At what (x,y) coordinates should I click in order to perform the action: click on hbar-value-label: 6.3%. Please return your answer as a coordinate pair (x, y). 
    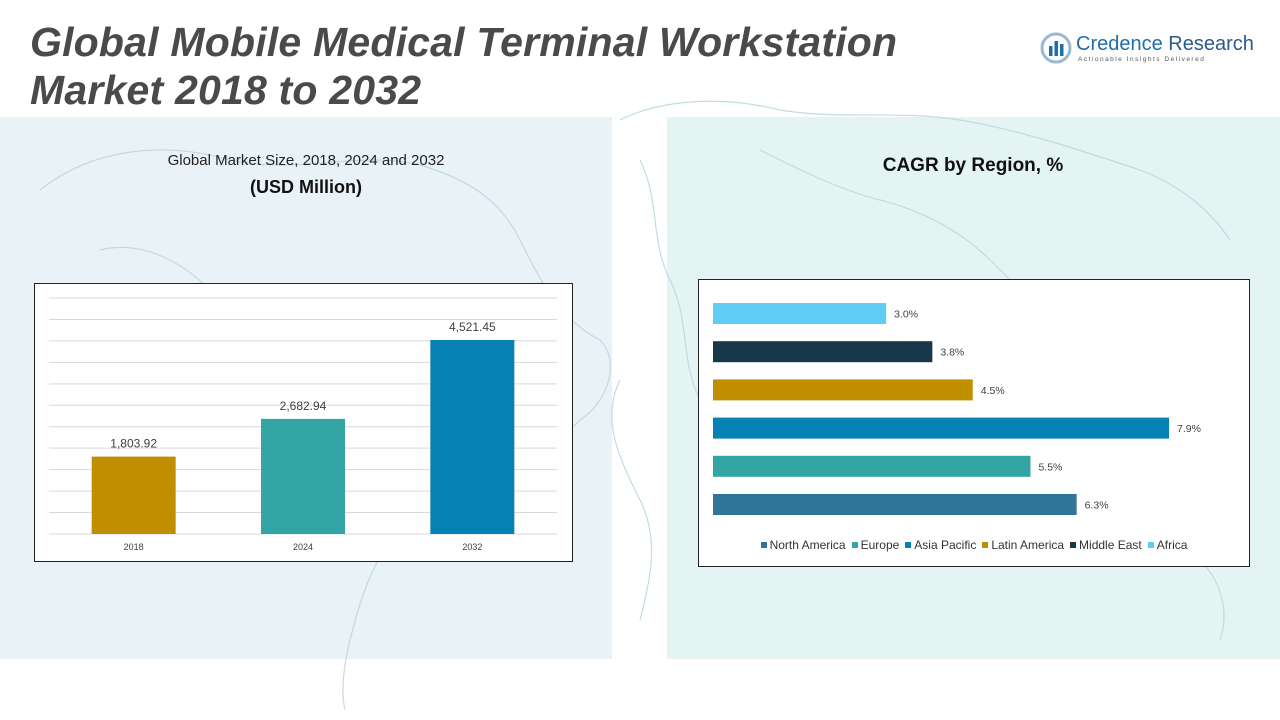
    Looking at the image, I should click on (1097, 506).